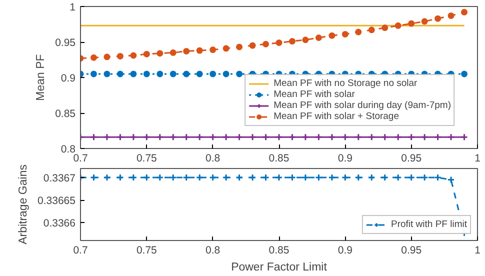 The height and width of the screenshot is (276, 485). What do you see at coordinates (65, 114) in the screenshot?
I see `y-tick-label: 0.85` at bounding box center [65, 114].